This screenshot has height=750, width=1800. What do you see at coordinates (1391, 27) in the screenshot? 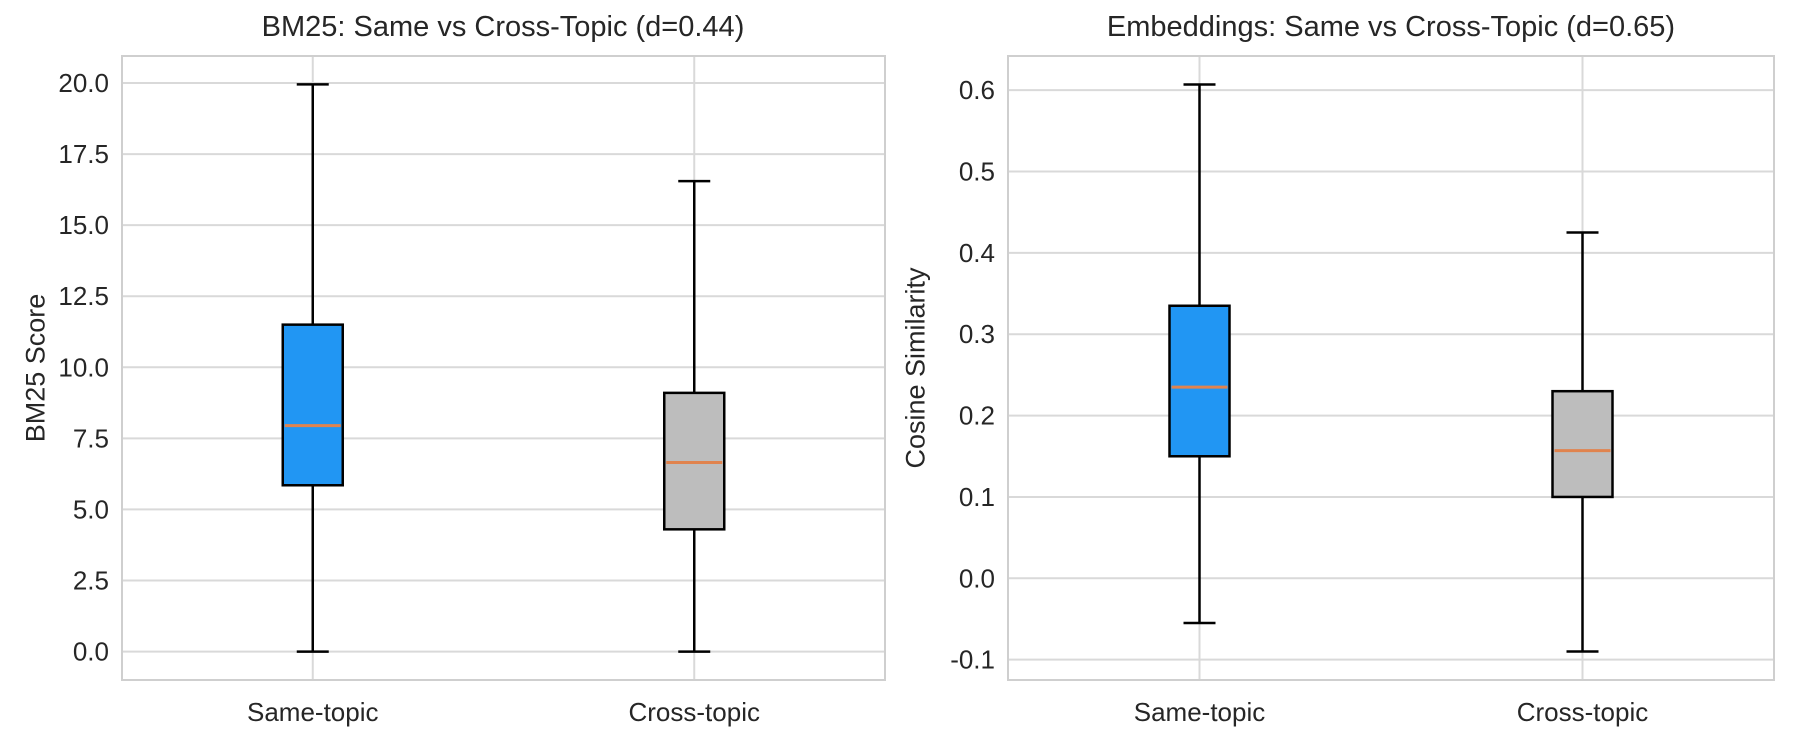
I see `chart-title: Embeddings: Same vs Cross-Topic (d=0.65)` at bounding box center [1391, 27].